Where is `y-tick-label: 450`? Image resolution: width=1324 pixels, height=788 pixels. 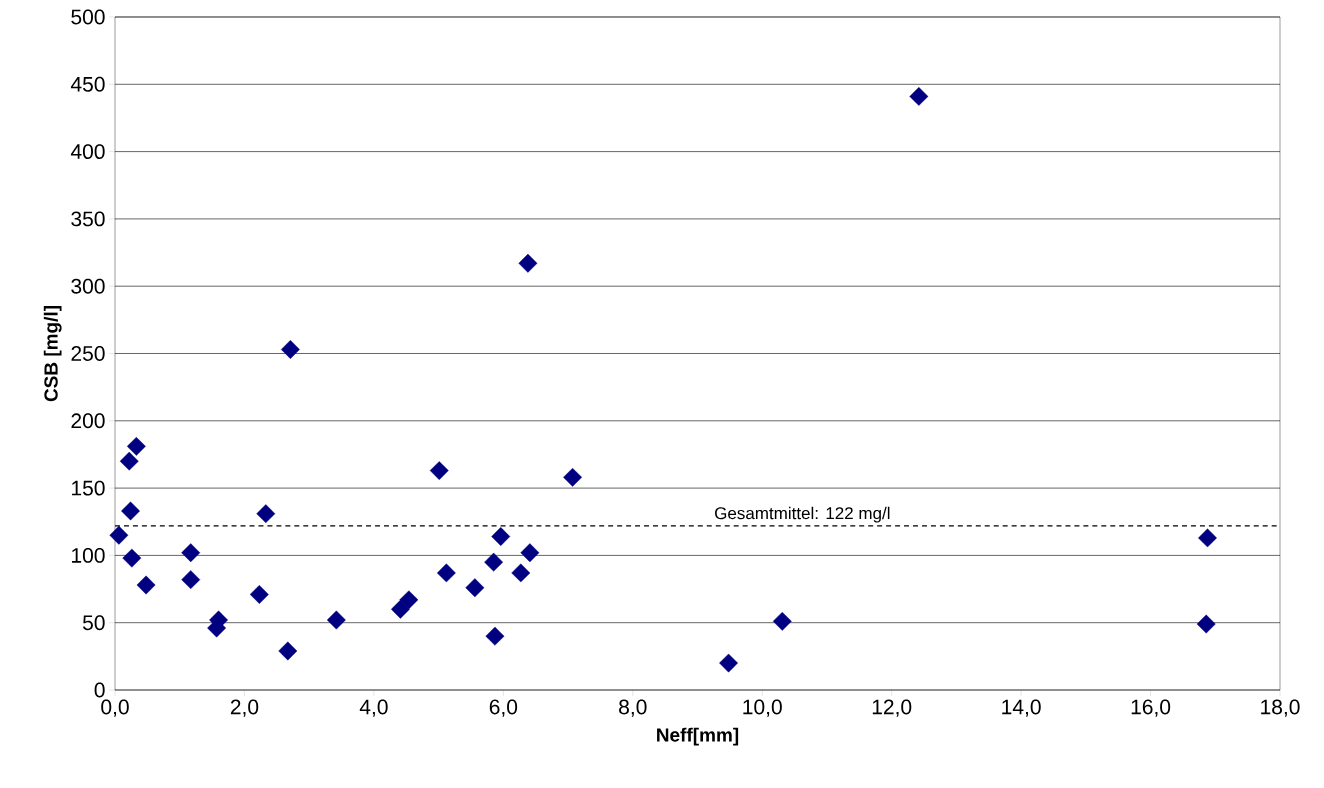
y-tick-label: 450 is located at coordinates (87, 84).